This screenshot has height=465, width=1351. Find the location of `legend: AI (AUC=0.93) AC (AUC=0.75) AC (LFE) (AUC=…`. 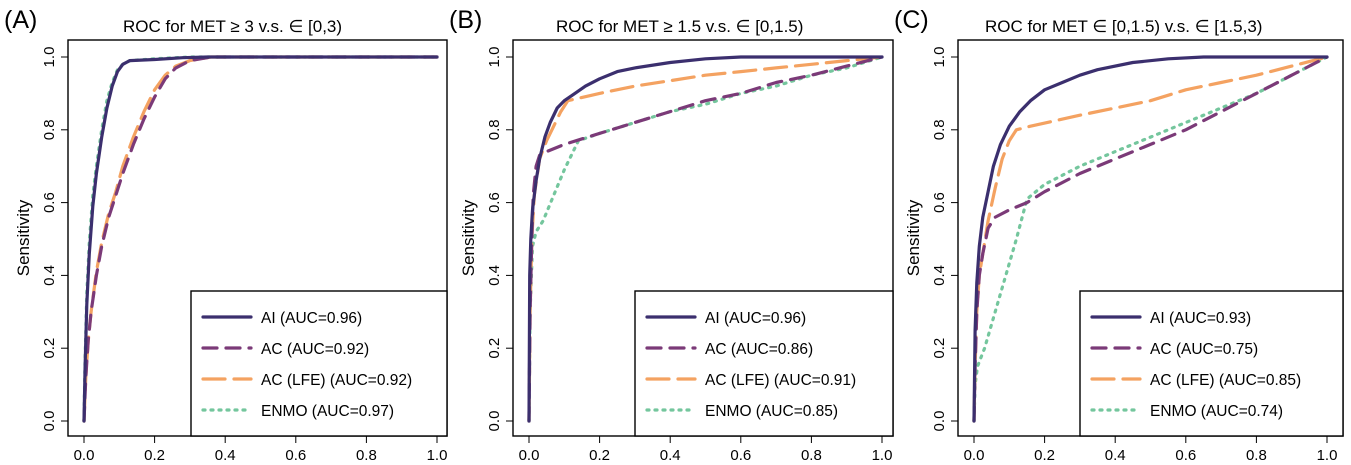

legend: AI (AUC=0.93) AC (AUC=0.75) AC (LFE) (AUC=… is located at coordinates (1211, 363).